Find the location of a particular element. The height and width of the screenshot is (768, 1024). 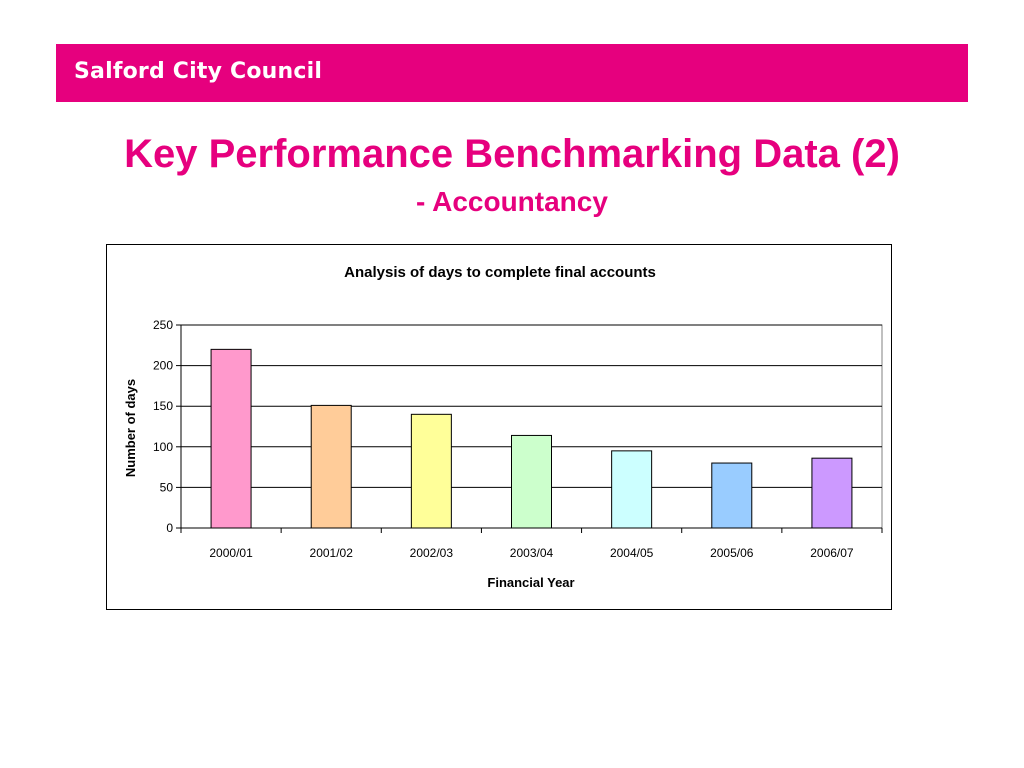

y-tick-labels: 0 50 100 150 200 250 is located at coordinates (163, 426).